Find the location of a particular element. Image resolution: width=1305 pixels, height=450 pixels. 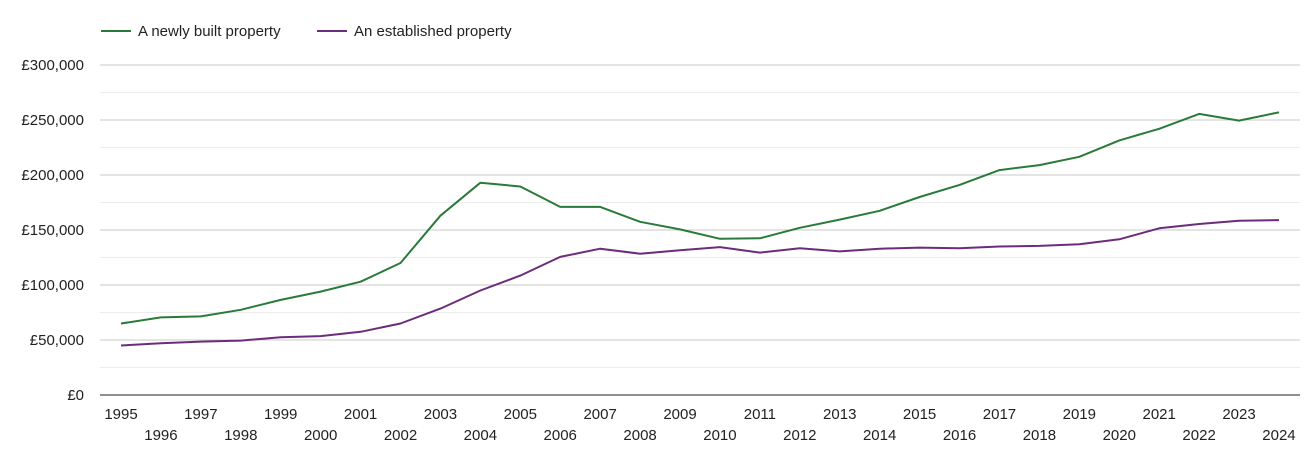

x-tick-label: 2004 is located at coordinates (480, 435).